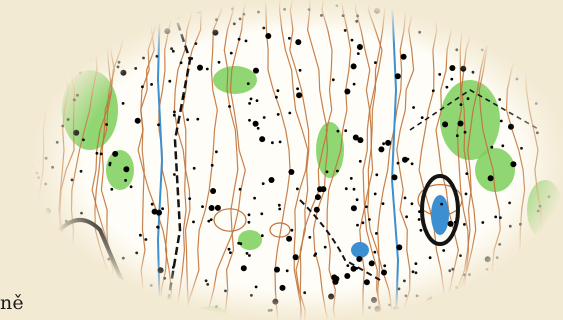 The width and height of the screenshot is (563, 320). Describe the element at coordinates (12, 303) in the screenshot. I see `caption-text: ně` at that location.